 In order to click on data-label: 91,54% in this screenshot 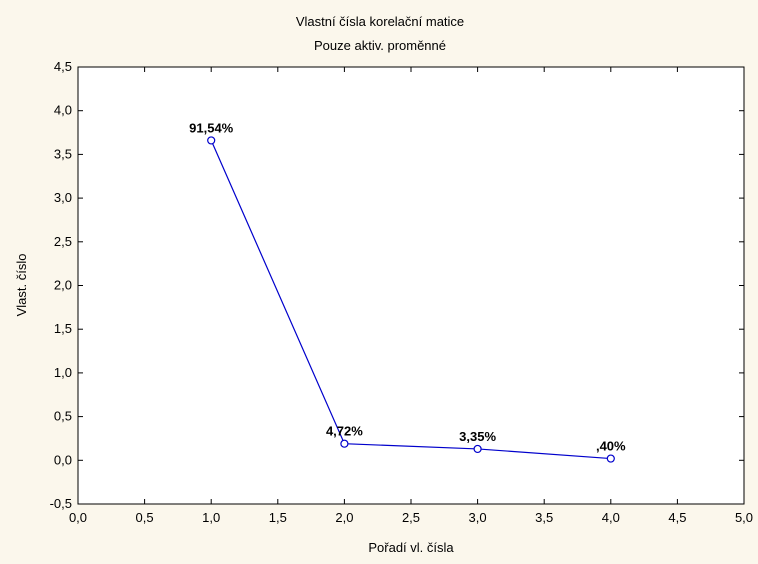, I will do `click(211, 127)`.